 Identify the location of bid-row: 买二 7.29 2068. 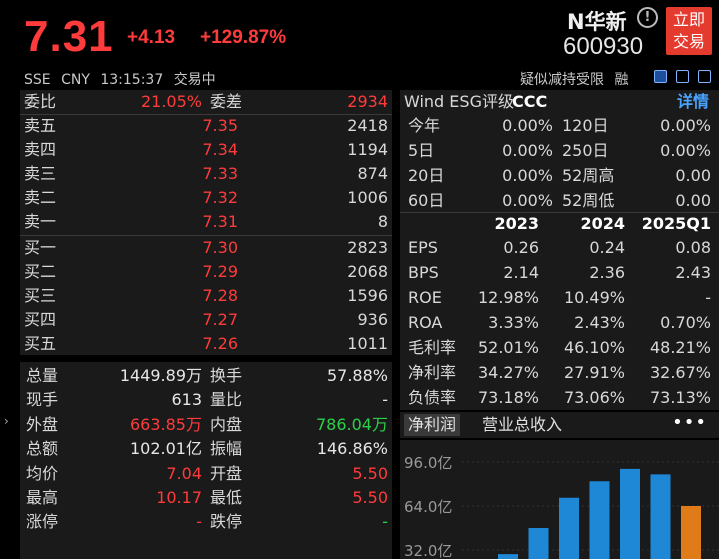
(206, 272).